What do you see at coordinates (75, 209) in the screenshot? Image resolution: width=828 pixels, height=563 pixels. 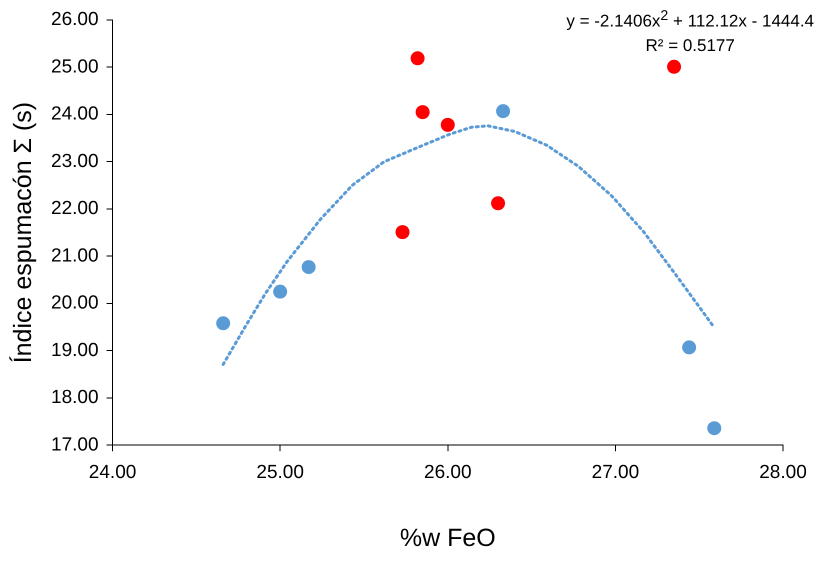 I see `y-tick-label: 22.00` at bounding box center [75, 209].